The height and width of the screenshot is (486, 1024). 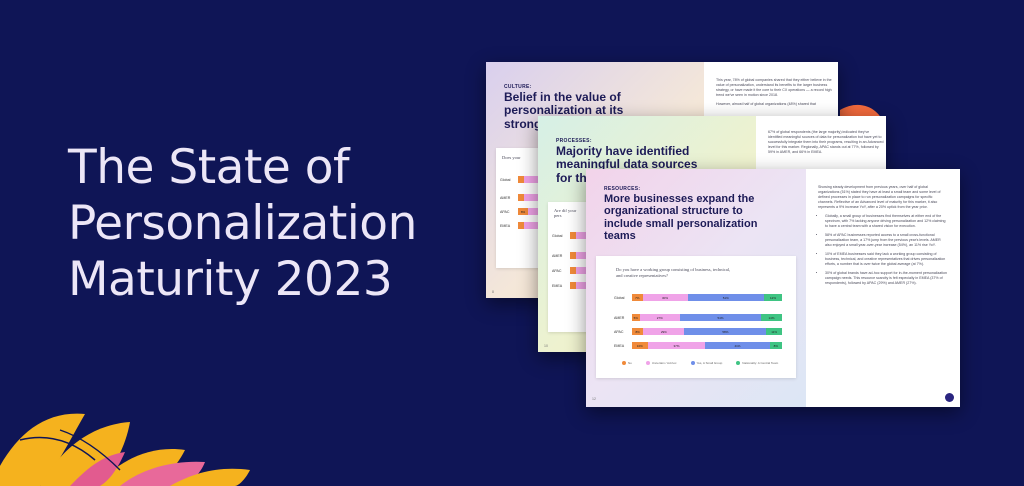 I want to click on stacked-bar: 7% 30% 51% 12%, so click(x=707, y=297).